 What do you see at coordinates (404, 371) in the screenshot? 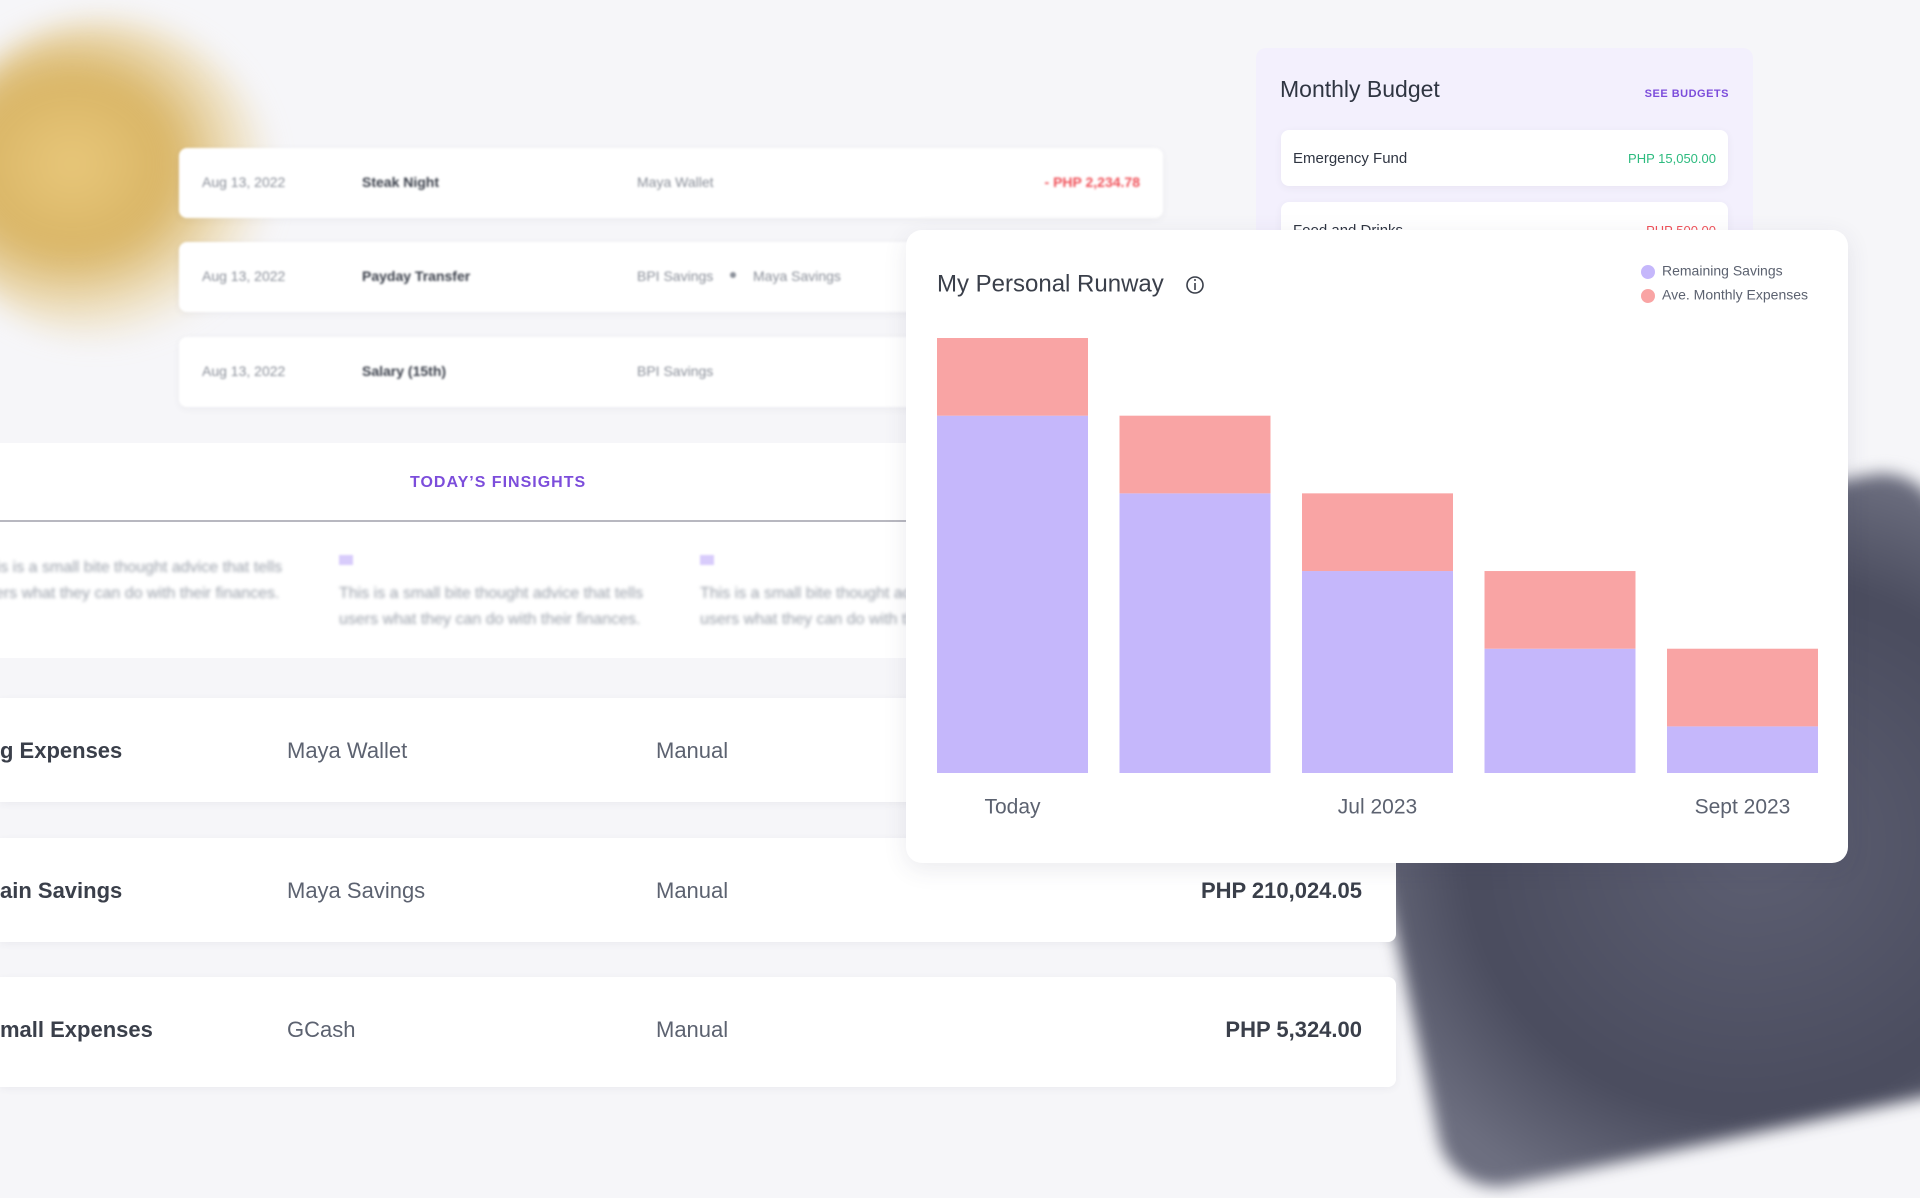
I see `title: Salary (15th)` at bounding box center [404, 371].